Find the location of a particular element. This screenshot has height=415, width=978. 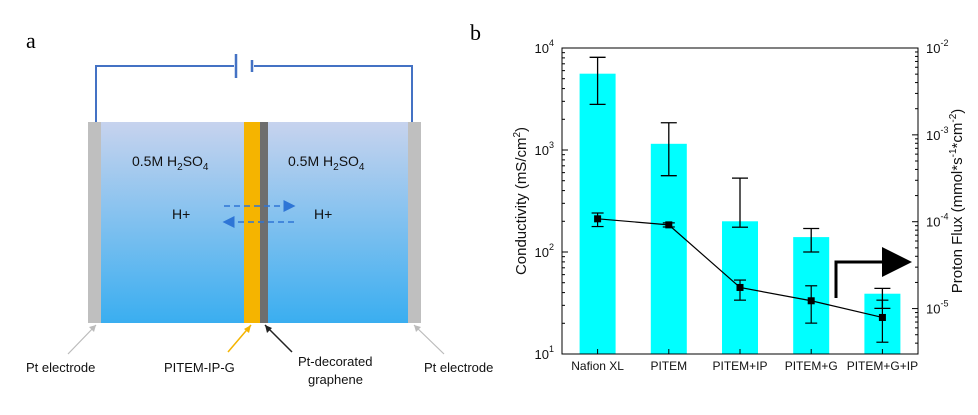

circuit-wire is located at coordinates (254, 93).